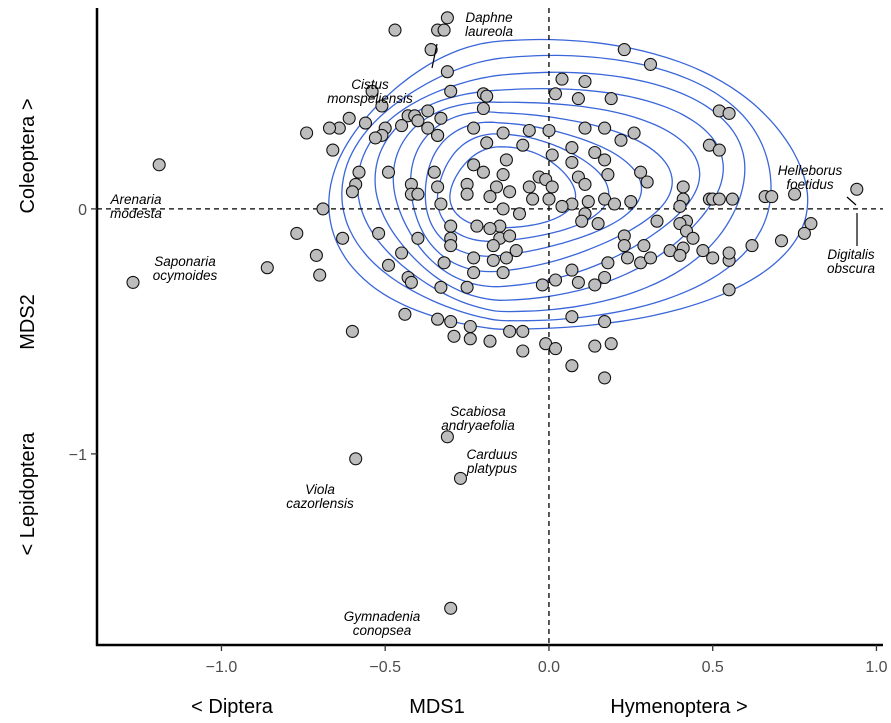 The width and height of the screenshot is (891, 723). Describe the element at coordinates (489, 24) in the screenshot. I see `species-annotation: Daphne laureola` at that location.